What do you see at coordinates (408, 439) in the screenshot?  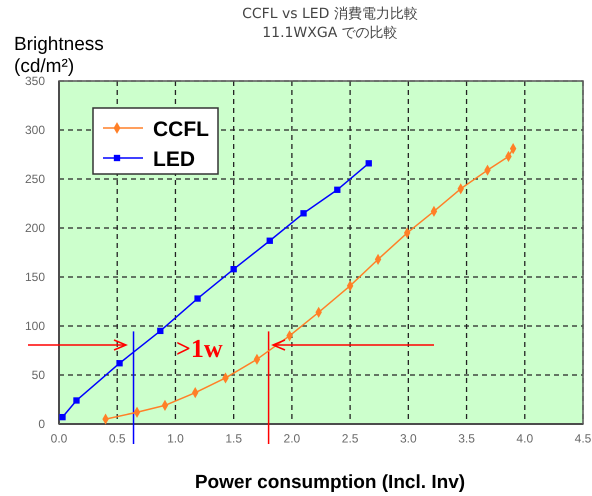 I see `x-tick-label: 3.0` at bounding box center [408, 439].